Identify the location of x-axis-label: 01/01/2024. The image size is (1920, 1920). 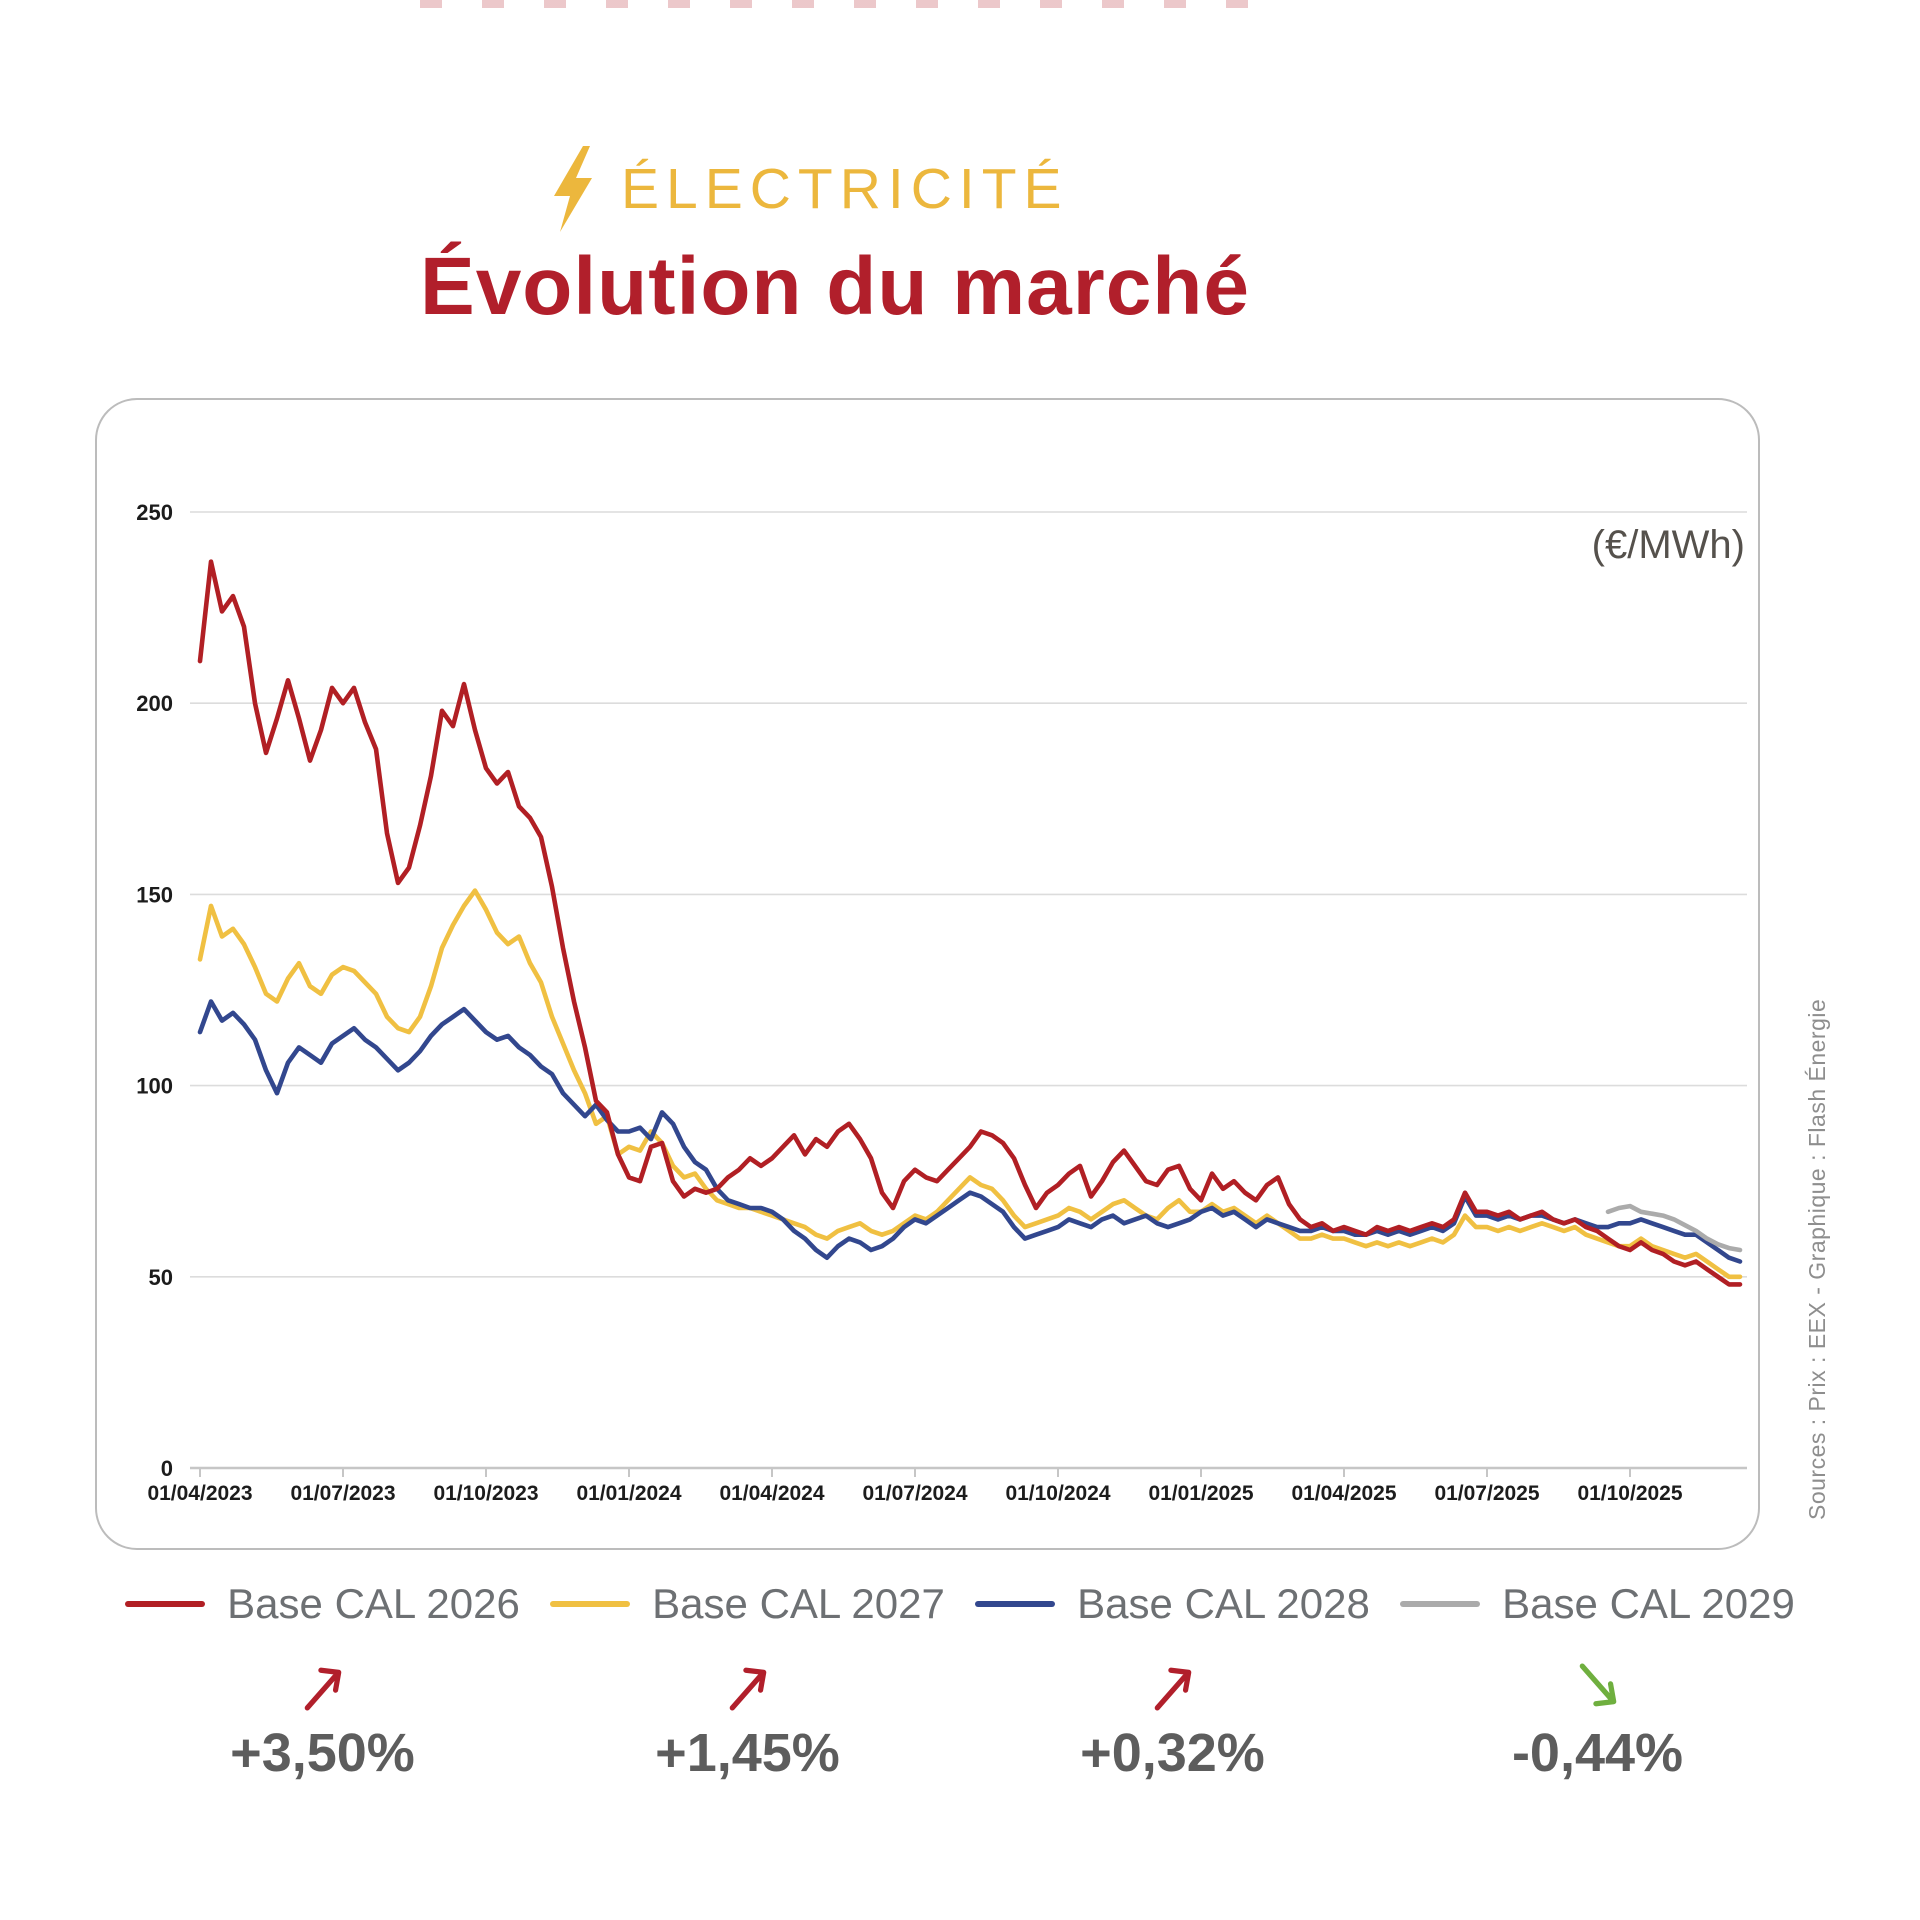
(628, 1493).